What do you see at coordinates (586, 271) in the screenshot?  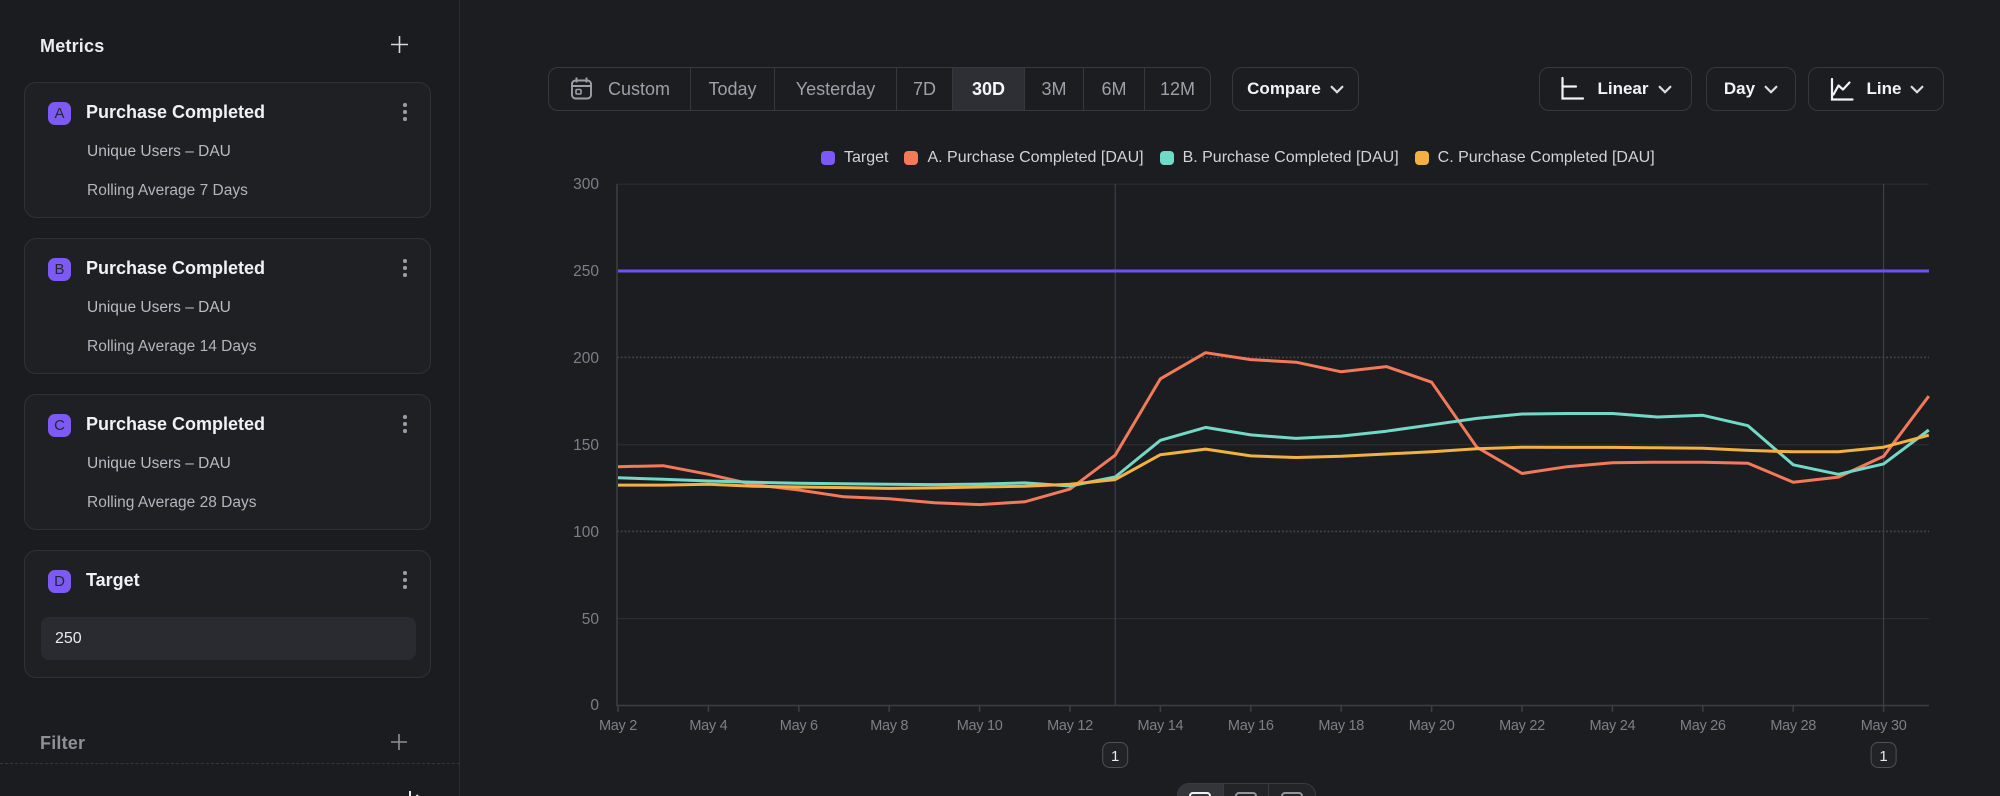 I see `svg-text: 250` at bounding box center [586, 271].